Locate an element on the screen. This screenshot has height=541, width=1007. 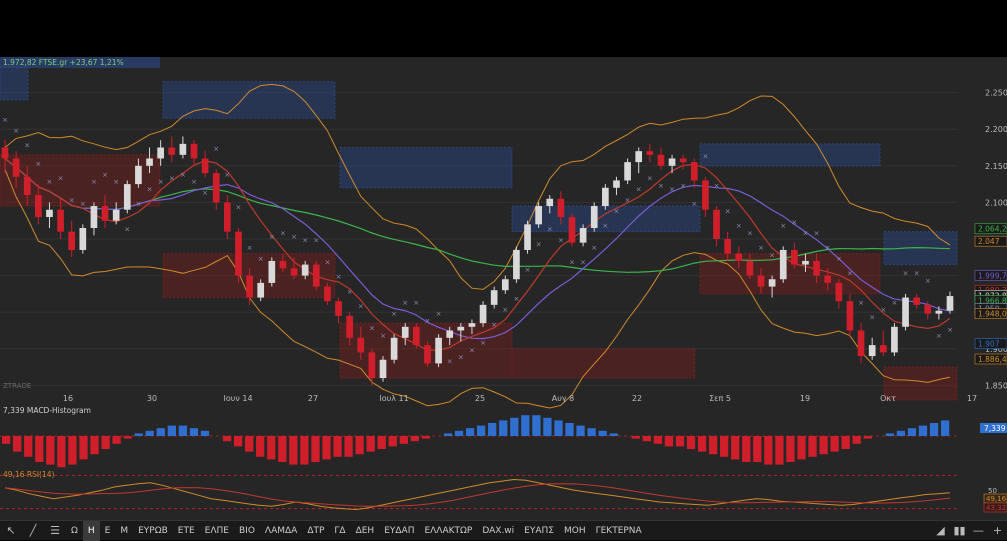
toolbar-item: ΓΔ is located at coordinates (340, 530).